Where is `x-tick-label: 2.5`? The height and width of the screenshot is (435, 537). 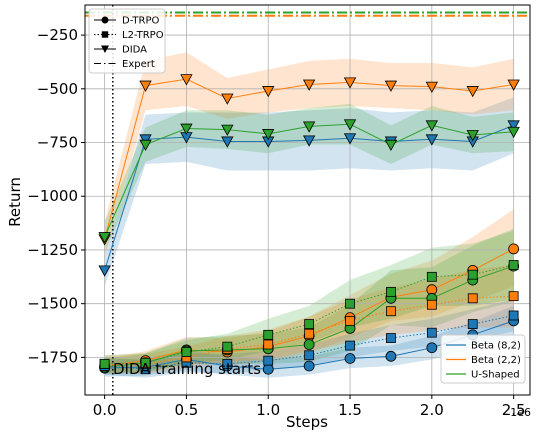 x-tick-label: 2.5 is located at coordinates (514, 410).